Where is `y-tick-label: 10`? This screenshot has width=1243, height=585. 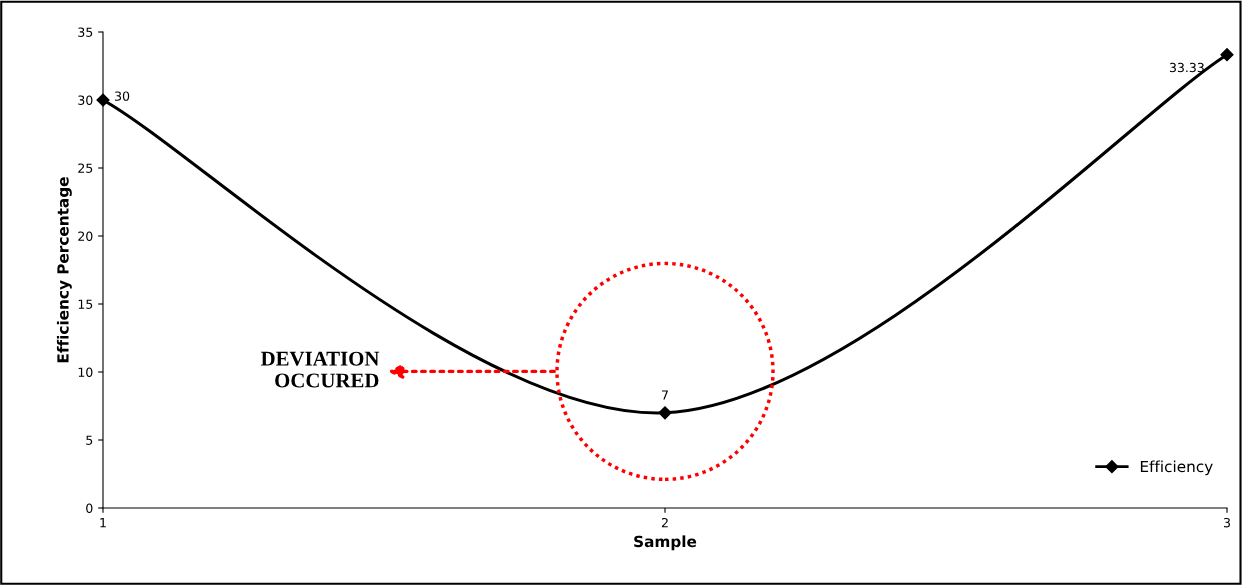 y-tick-label: 10 is located at coordinates (85, 372).